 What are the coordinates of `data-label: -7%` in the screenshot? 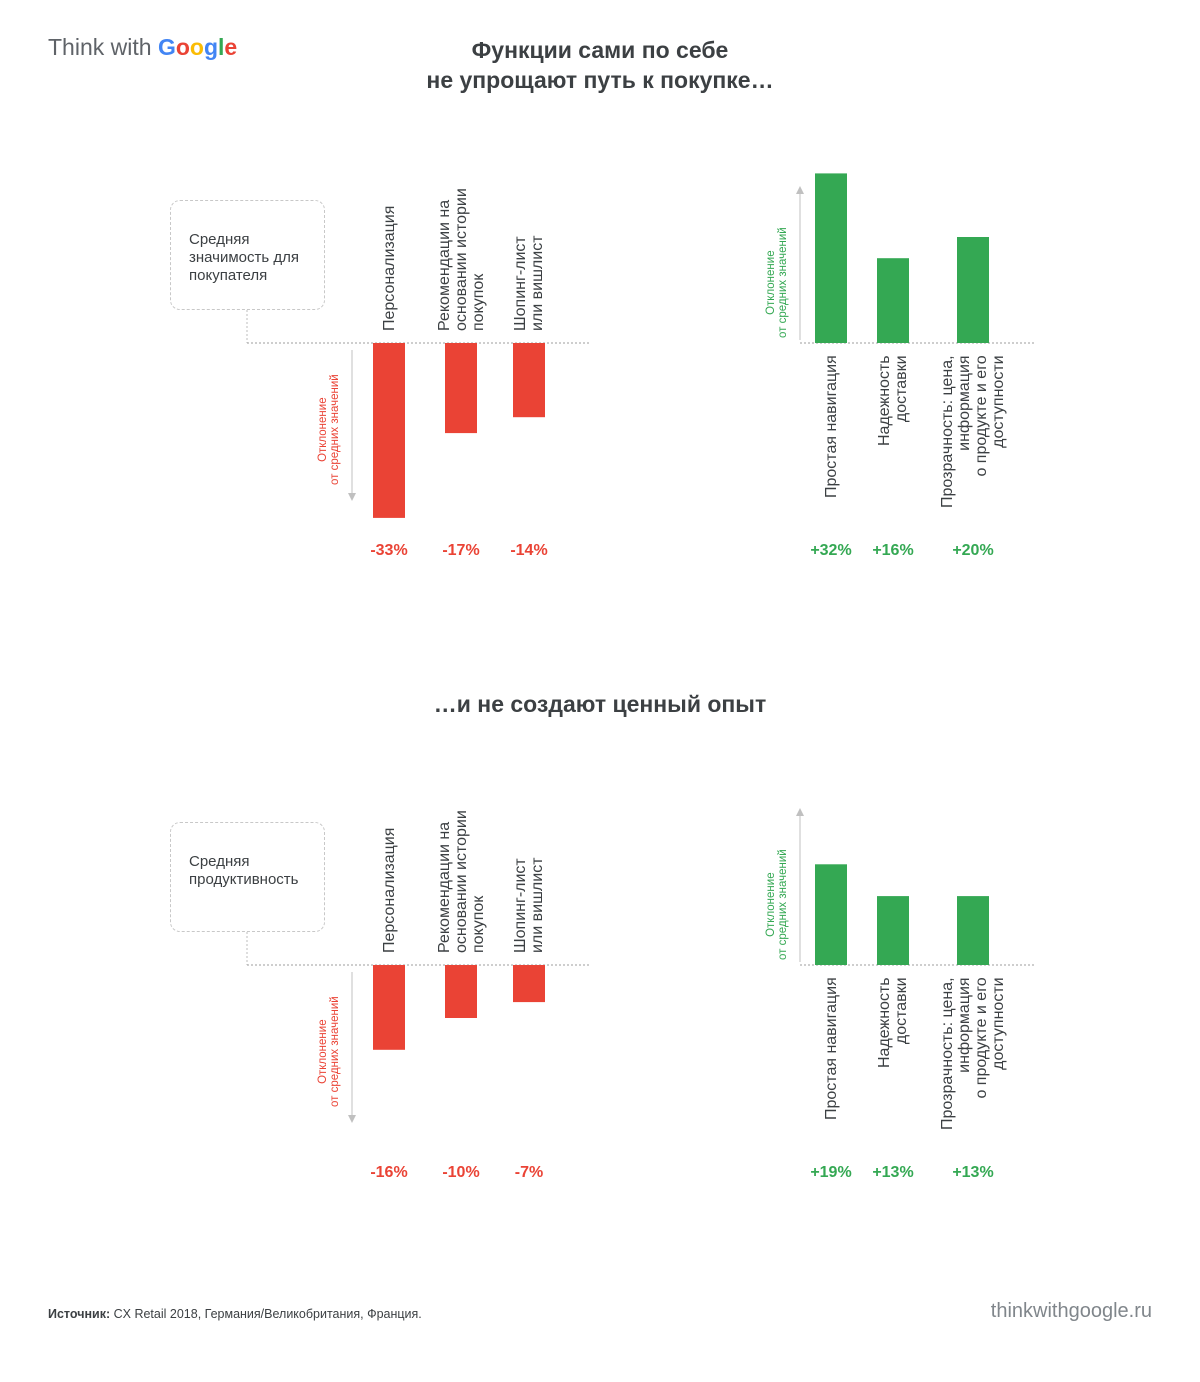 It's located at (529, 1172).